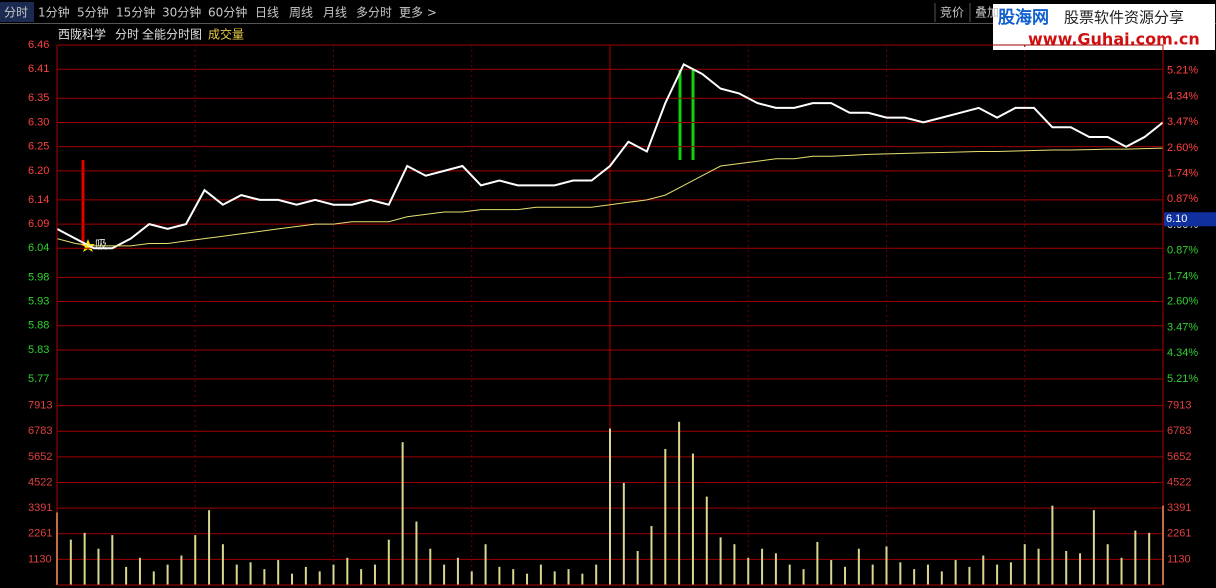  What do you see at coordinates (40, 457) in the screenshot?
I see `y-tick-label: 5652` at bounding box center [40, 457].